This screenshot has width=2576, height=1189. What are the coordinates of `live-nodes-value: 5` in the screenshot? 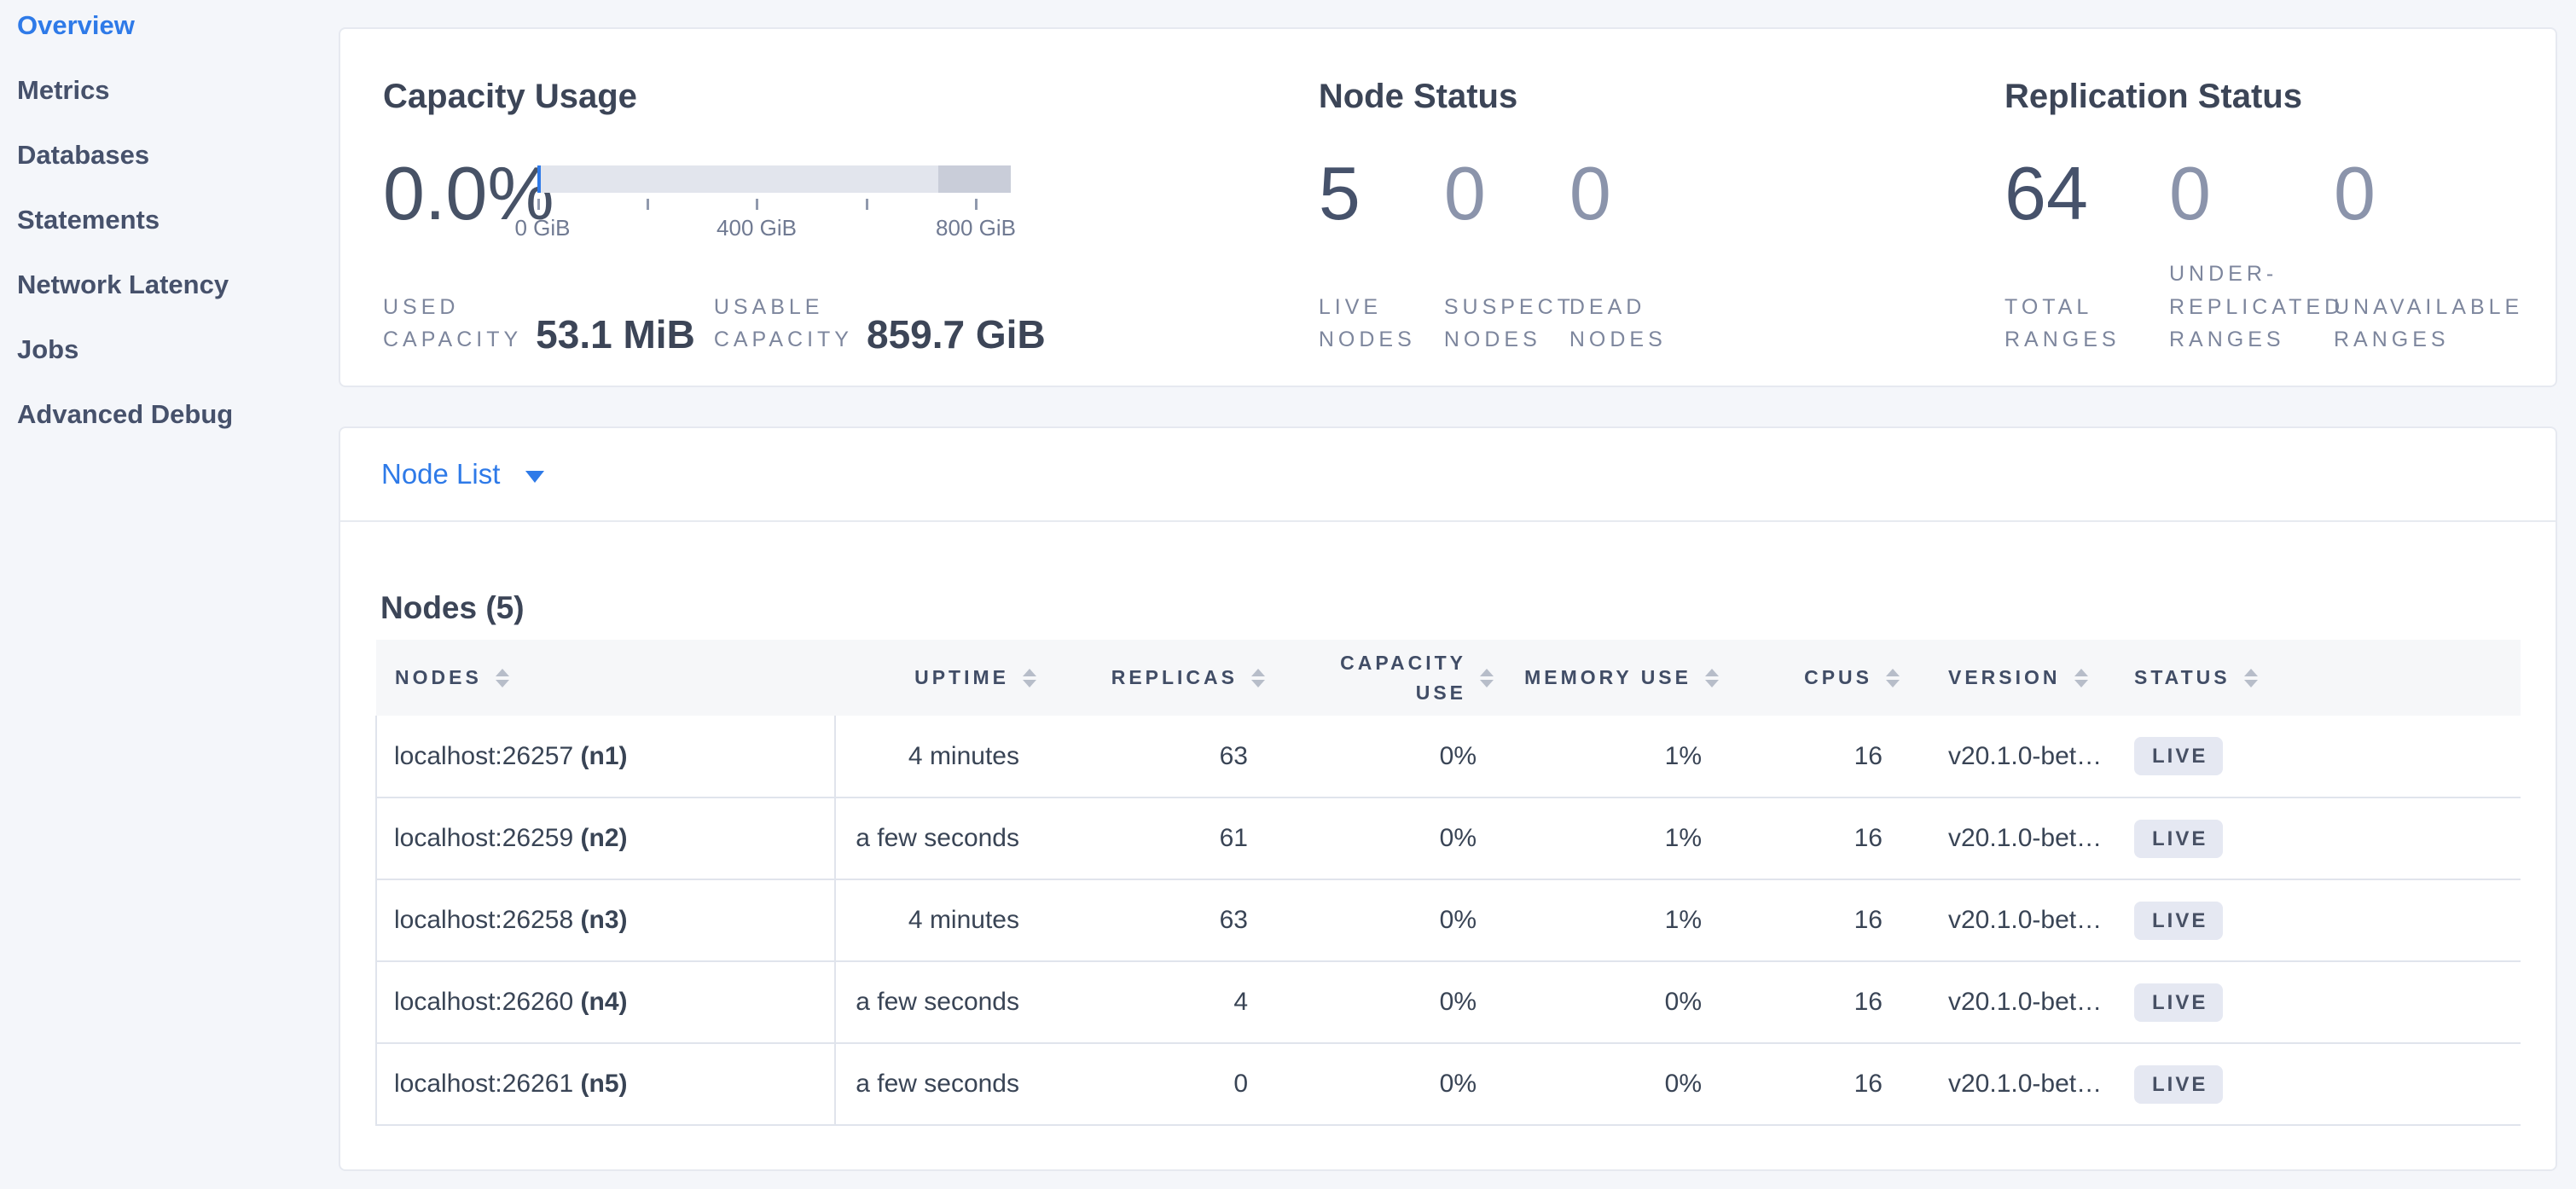 It's located at (1339, 193).